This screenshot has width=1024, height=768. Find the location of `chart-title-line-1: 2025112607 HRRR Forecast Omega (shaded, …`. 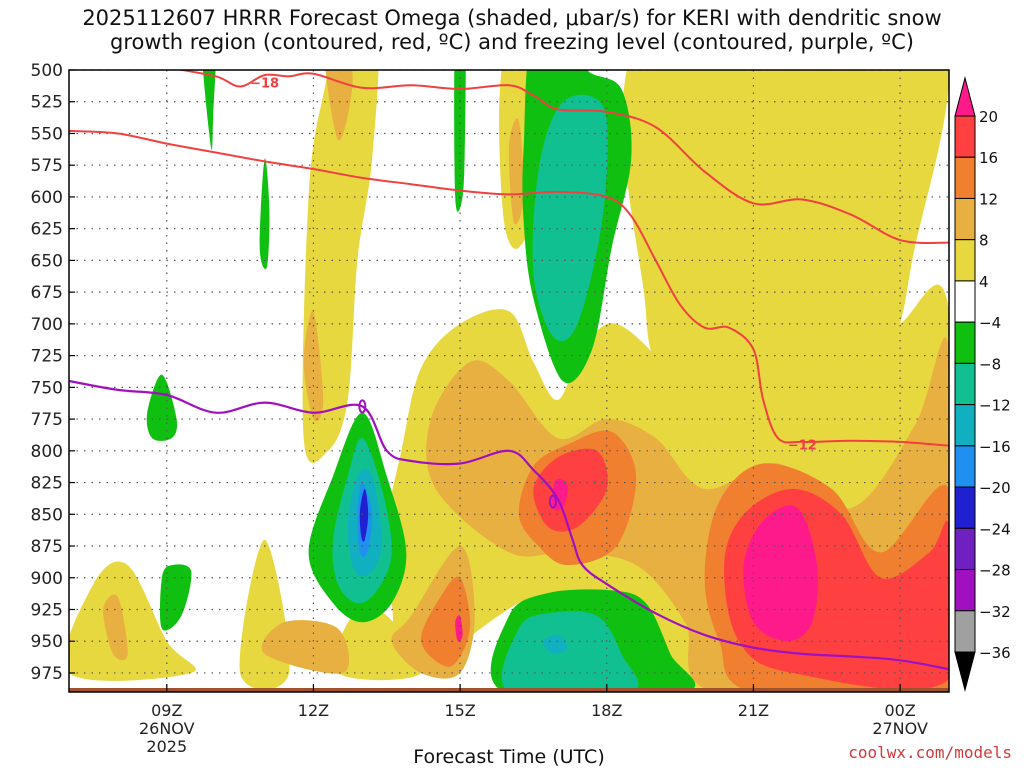

chart-title-line-1: 2025112607 HRRR Forecast Omega (shaded, … is located at coordinates (512, 18).